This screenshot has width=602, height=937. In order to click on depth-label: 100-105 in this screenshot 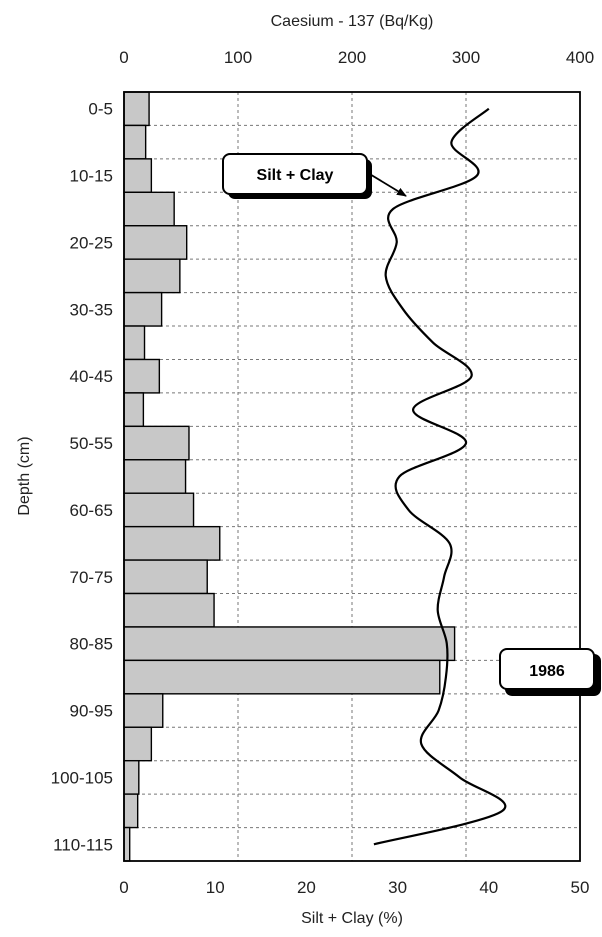, I will do `click(82, 777)`.